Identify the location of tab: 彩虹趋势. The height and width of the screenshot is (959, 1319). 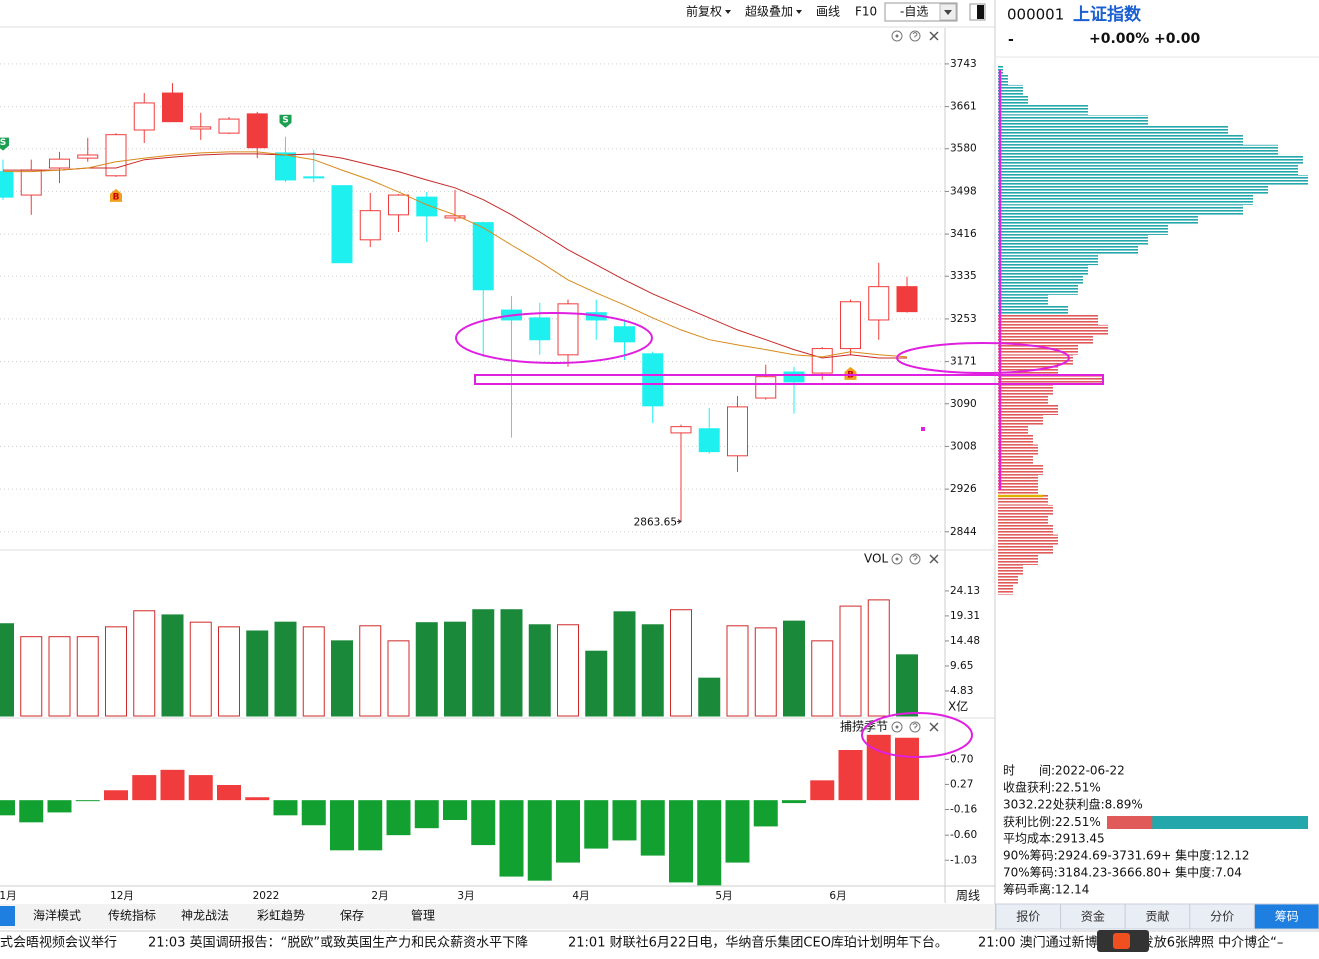
(281, 916).